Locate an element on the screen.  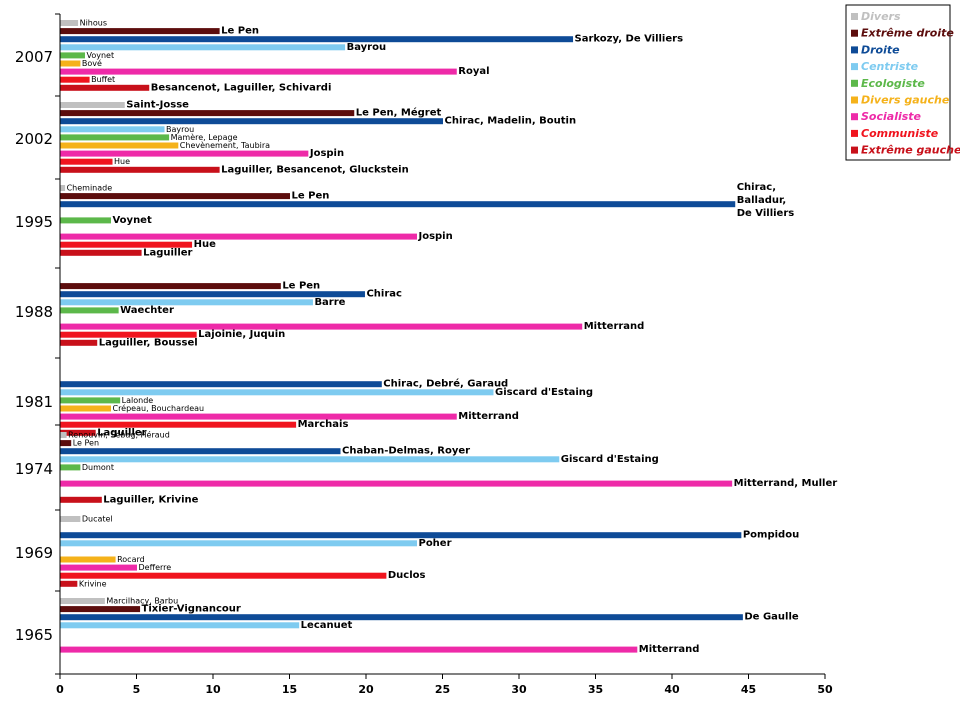
bar-label-1974-extreme_gauche: Laguiller, Krivine is located at coordinates (150, 499).